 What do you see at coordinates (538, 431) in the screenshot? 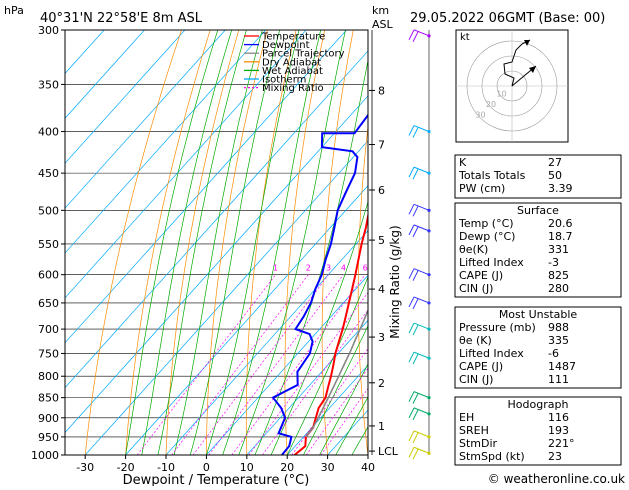
I see `hodograph_table-frame` at bounding box center [538, 431].